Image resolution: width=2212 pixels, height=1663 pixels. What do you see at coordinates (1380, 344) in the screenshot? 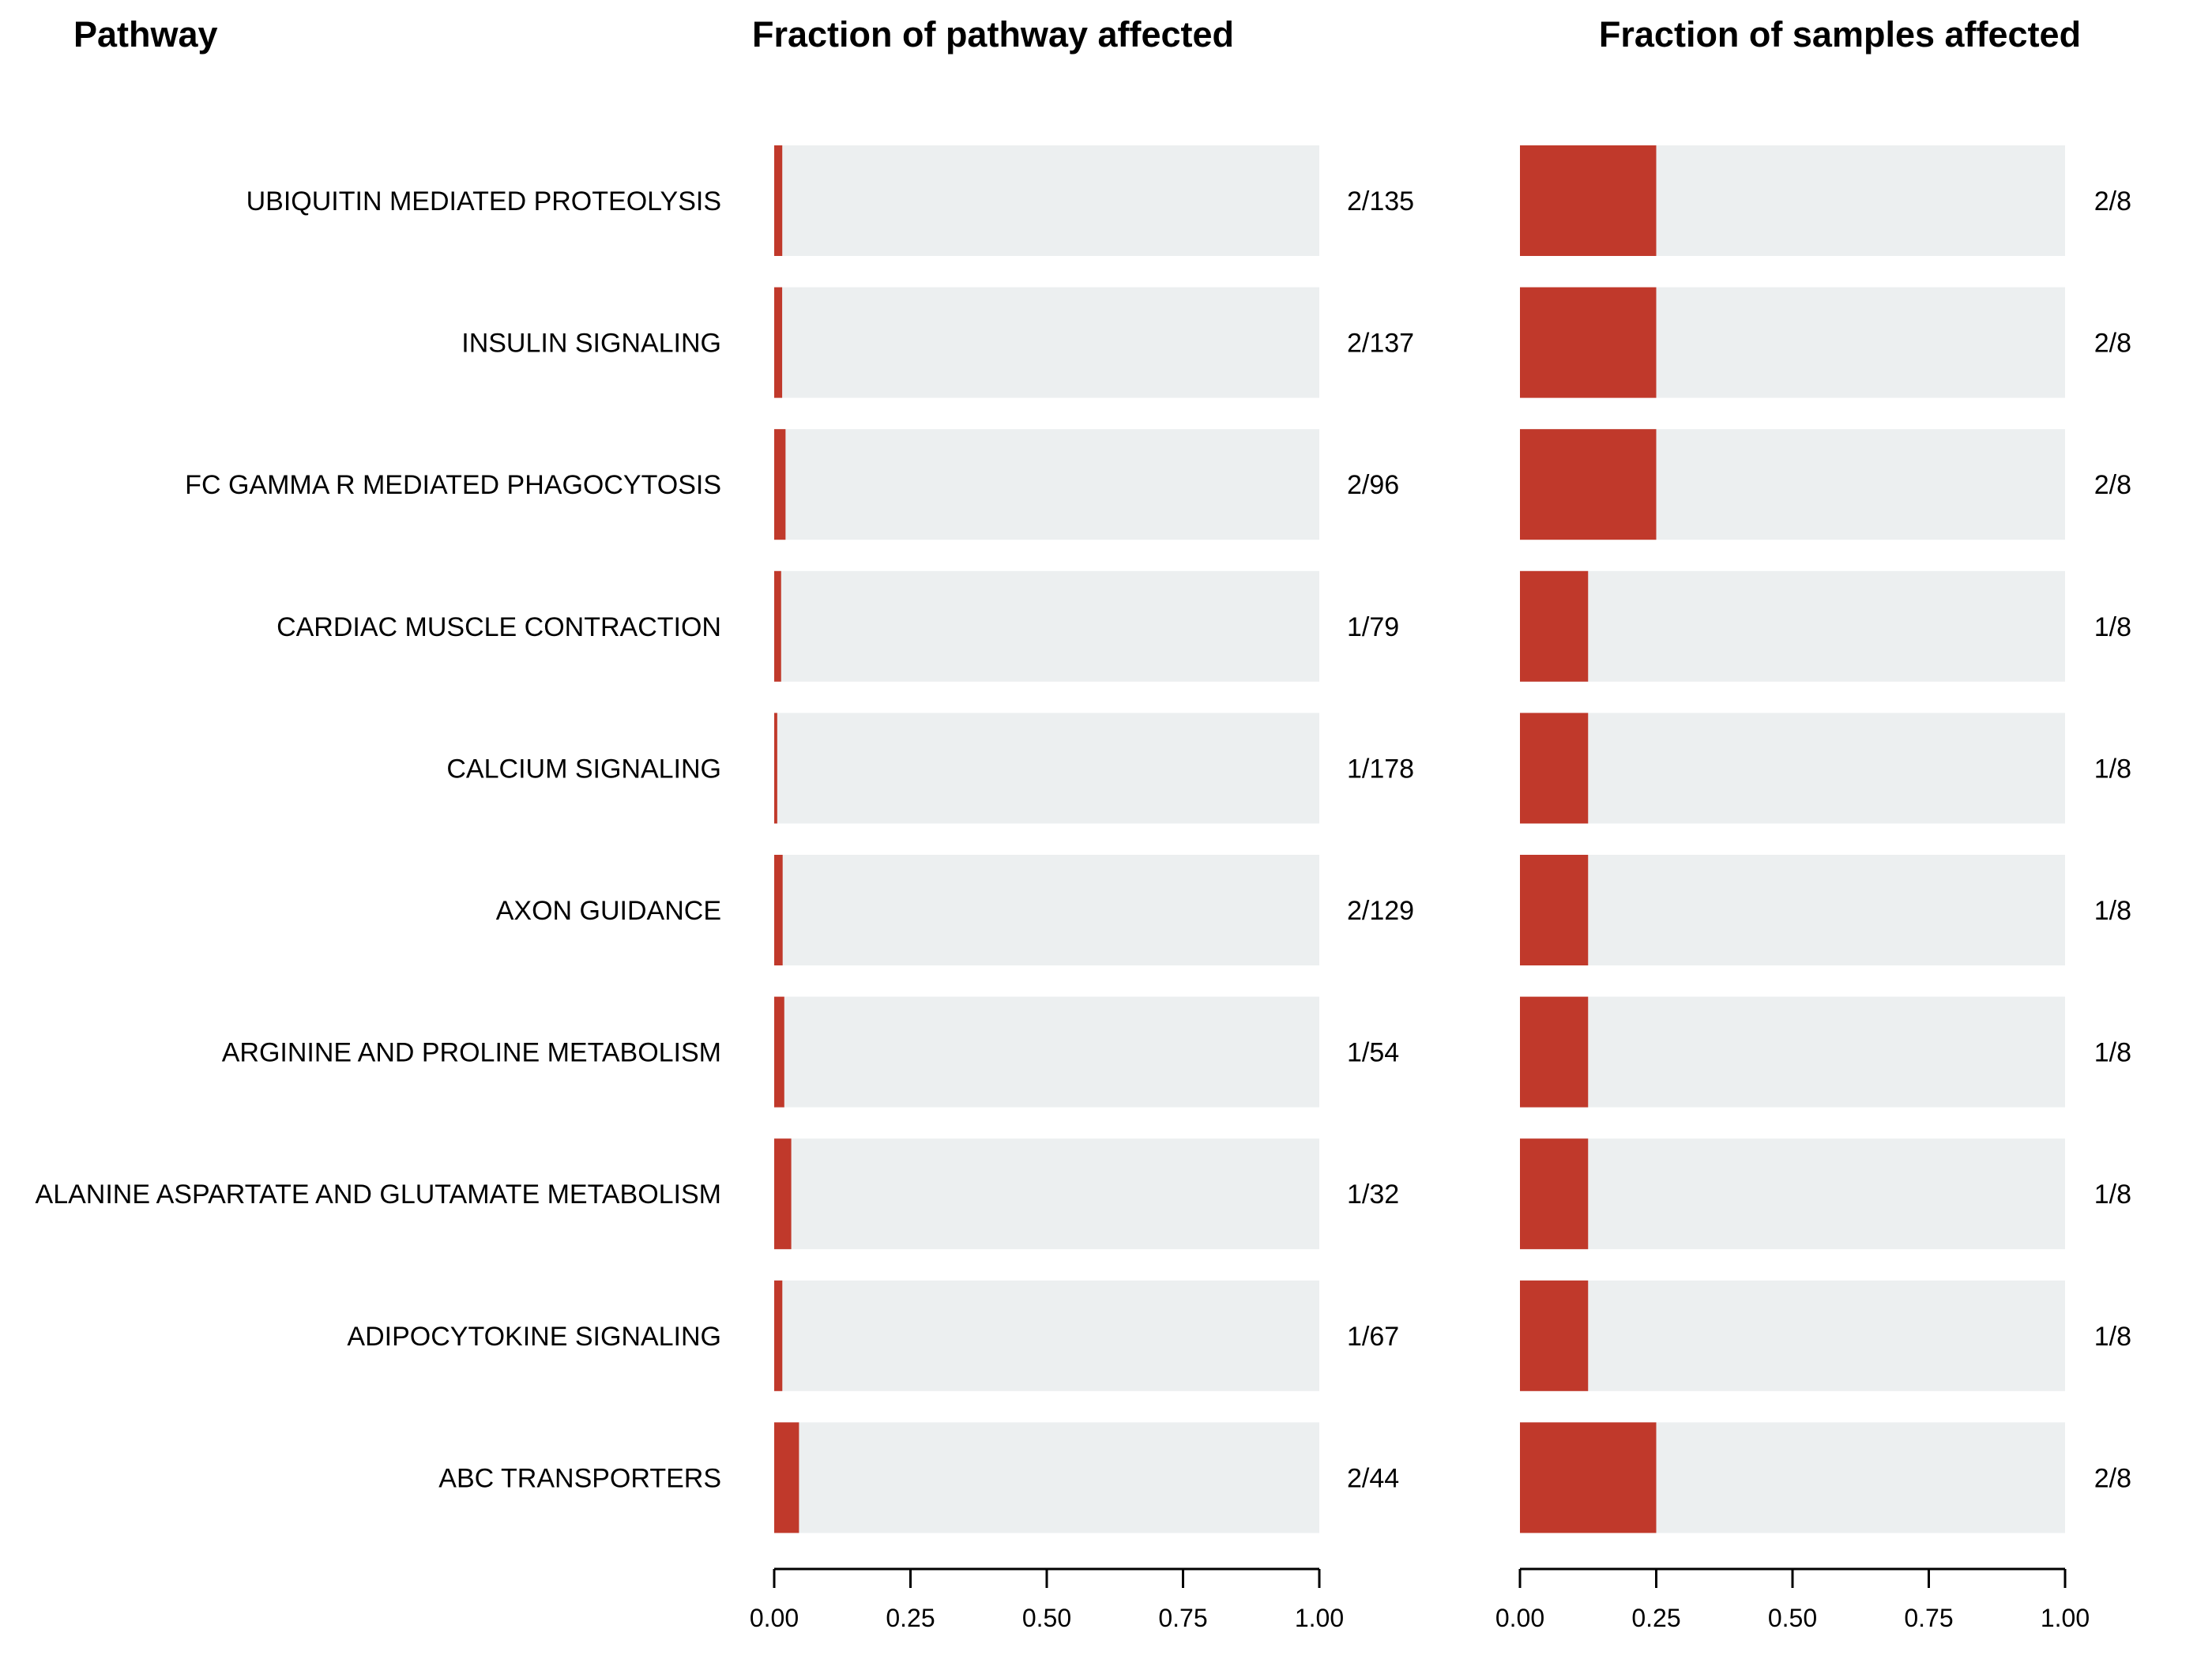
I see `count-label: 2/137` at bounding box center [1380, 344].